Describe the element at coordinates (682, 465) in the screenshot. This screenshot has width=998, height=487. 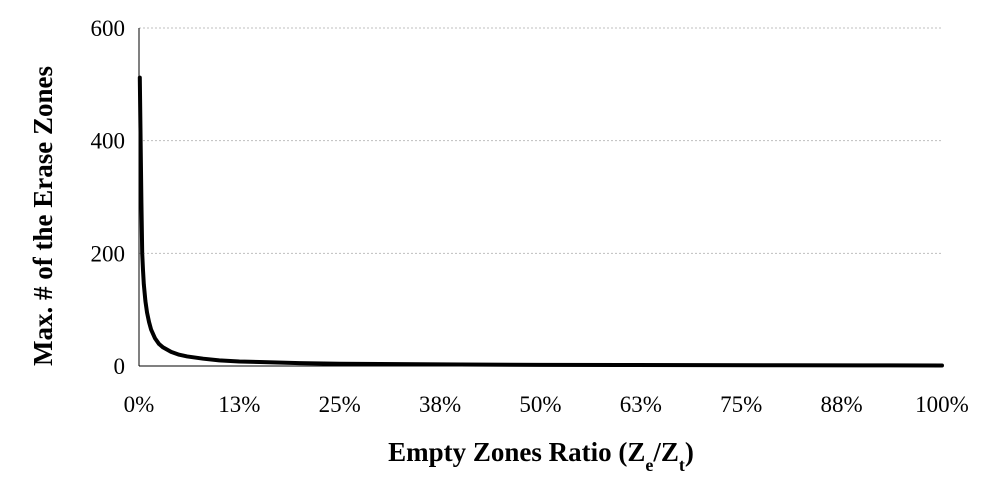
I see `x-axis-title-sub-t: t` at that location.